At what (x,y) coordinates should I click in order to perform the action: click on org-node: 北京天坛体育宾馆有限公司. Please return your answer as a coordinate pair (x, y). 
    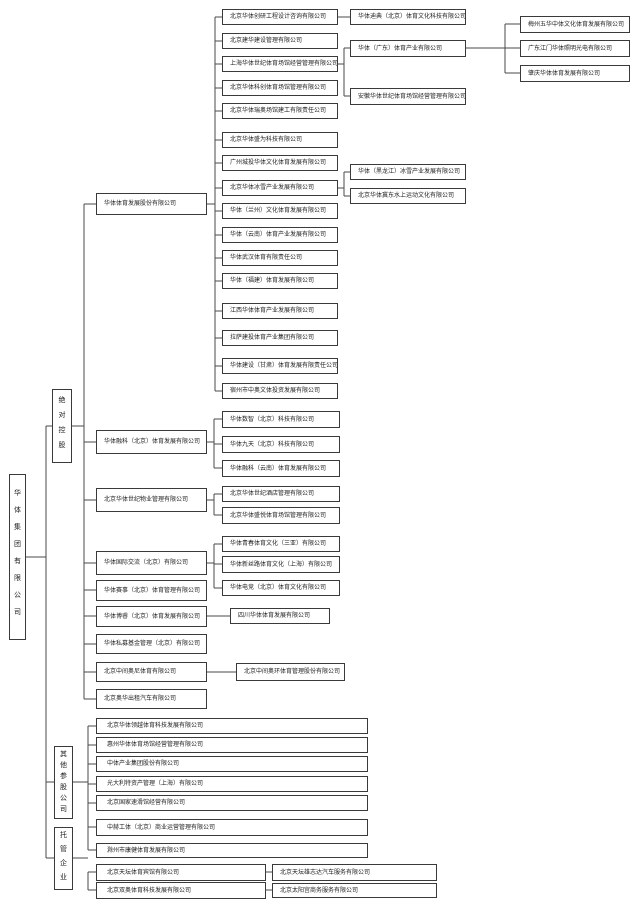
    Looking at the image, I should click on (181, 872).